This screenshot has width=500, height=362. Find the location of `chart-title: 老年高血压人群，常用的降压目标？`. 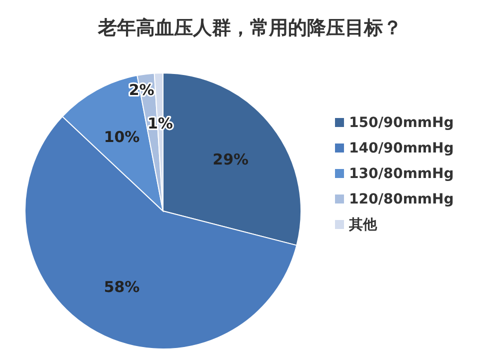

chart-title: 老年高血压人群，常用的降压目标？ is located at coordinates (249, 28).